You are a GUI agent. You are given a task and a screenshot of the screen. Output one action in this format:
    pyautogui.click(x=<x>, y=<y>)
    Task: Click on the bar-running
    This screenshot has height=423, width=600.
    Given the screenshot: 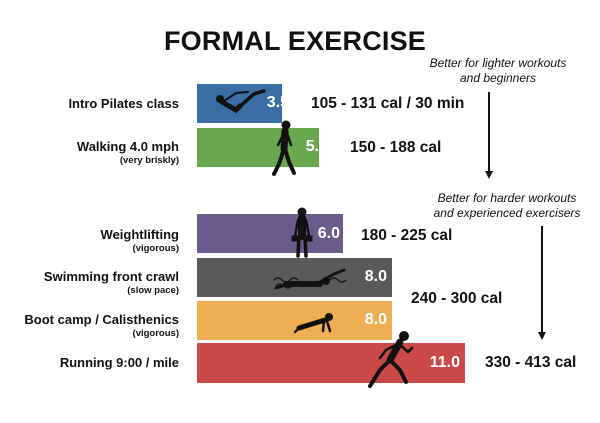 What is the action you would take?
    pyautogui.click(x=331, y=363)
    